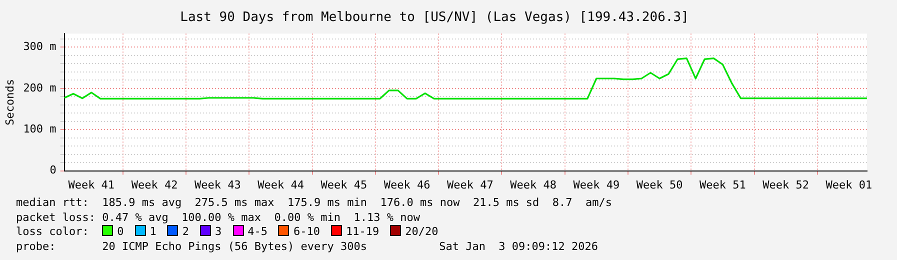  I want to click on text: 1, so click(153, 231).